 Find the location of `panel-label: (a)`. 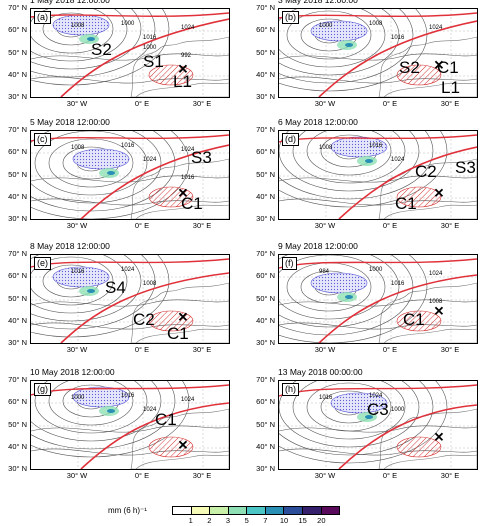

panel-label: (a) is located at coordinates (42, 17).